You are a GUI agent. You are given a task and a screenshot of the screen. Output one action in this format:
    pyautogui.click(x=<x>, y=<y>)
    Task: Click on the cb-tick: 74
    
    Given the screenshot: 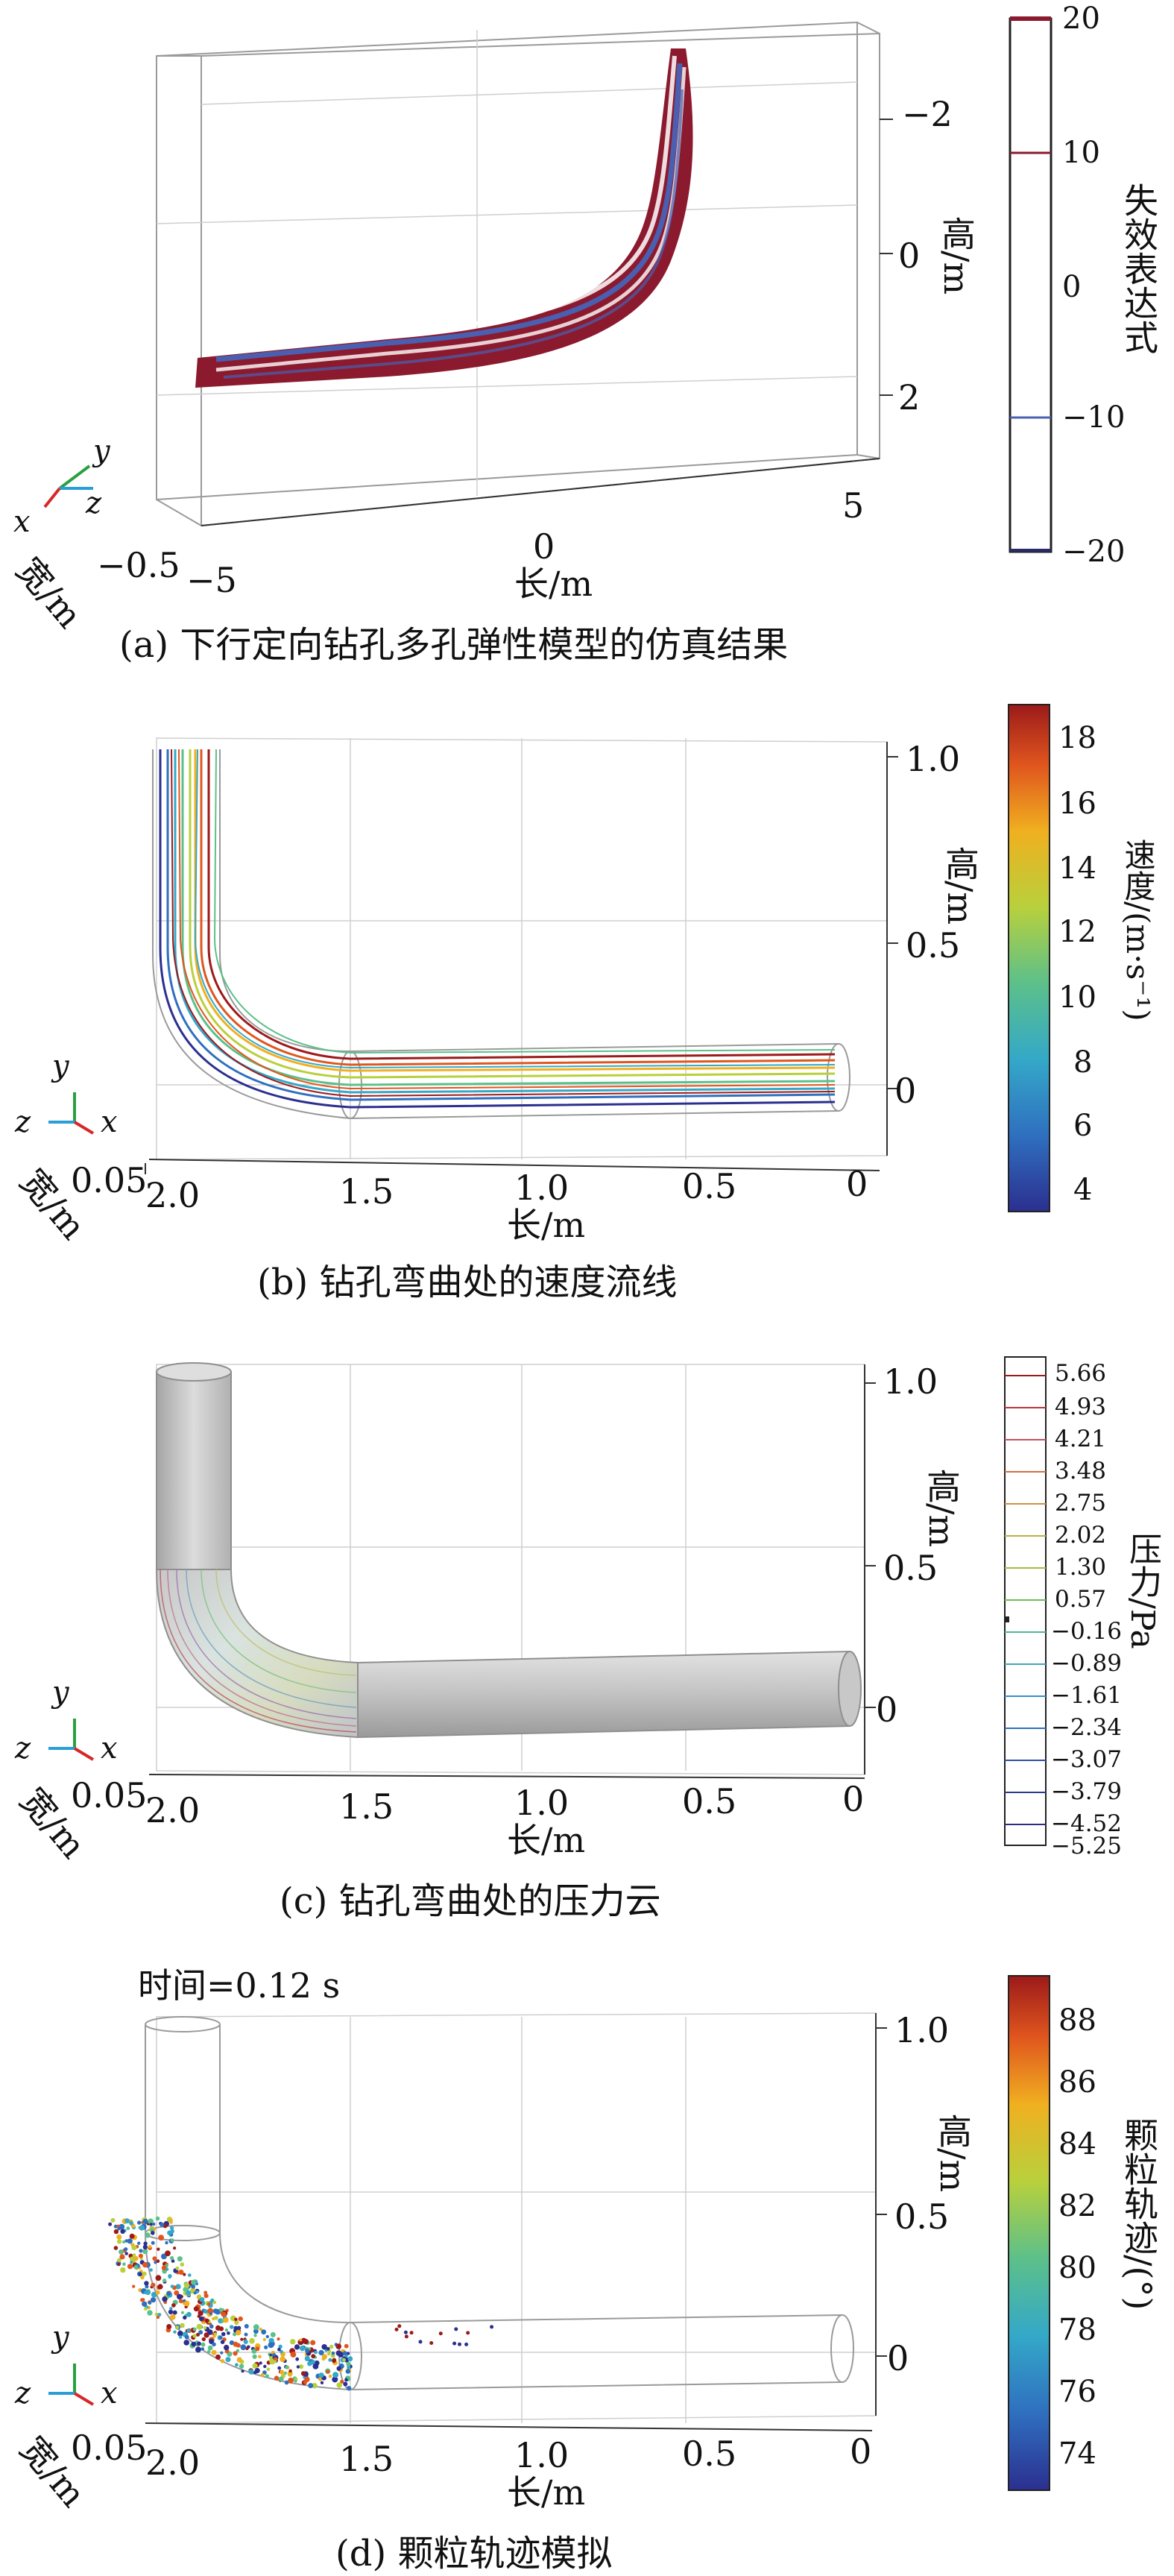 What is the action you would take?
    pyautogui.click(x=1077, y=2454)
    